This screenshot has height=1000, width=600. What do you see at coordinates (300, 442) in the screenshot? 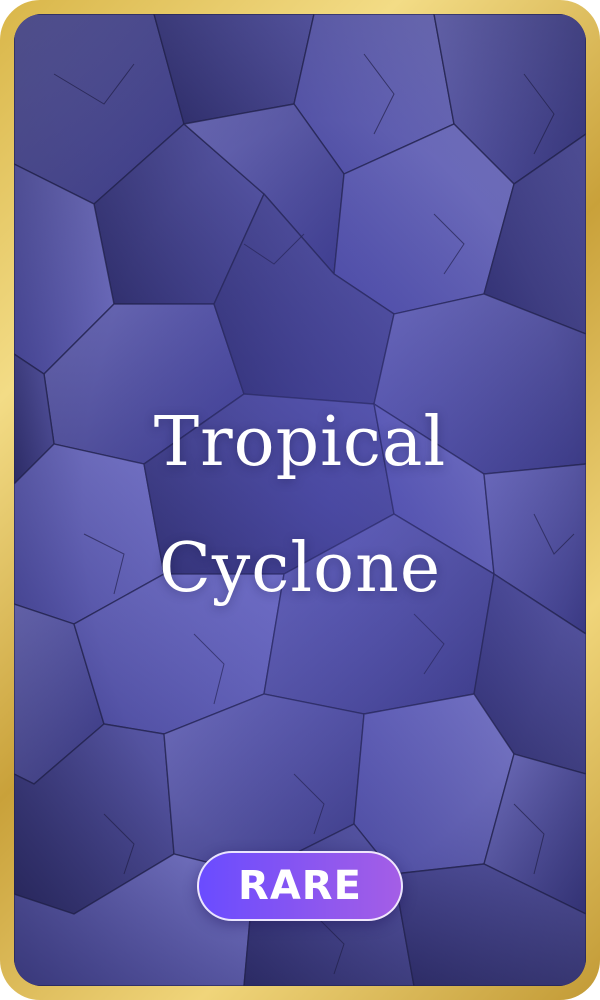
I see `card-title-line-1: Tropical` at bounding box center [300, 442].